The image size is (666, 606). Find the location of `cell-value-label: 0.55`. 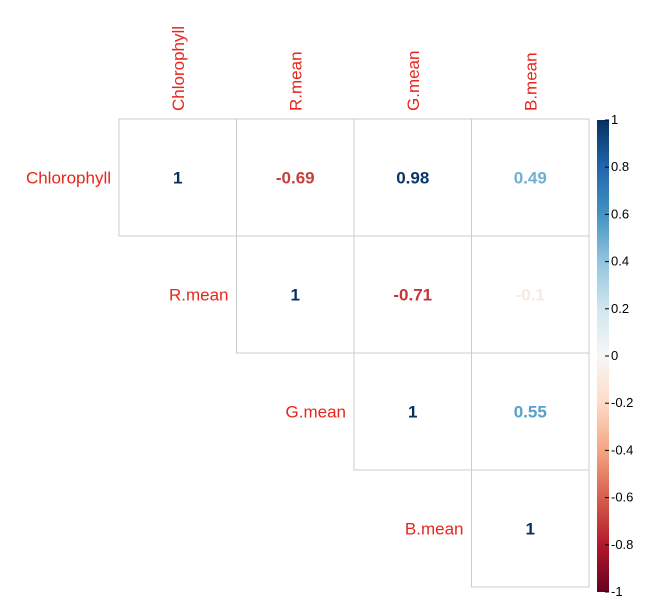

cell-value-label: 0.55 is located at coordinates (530, 412).